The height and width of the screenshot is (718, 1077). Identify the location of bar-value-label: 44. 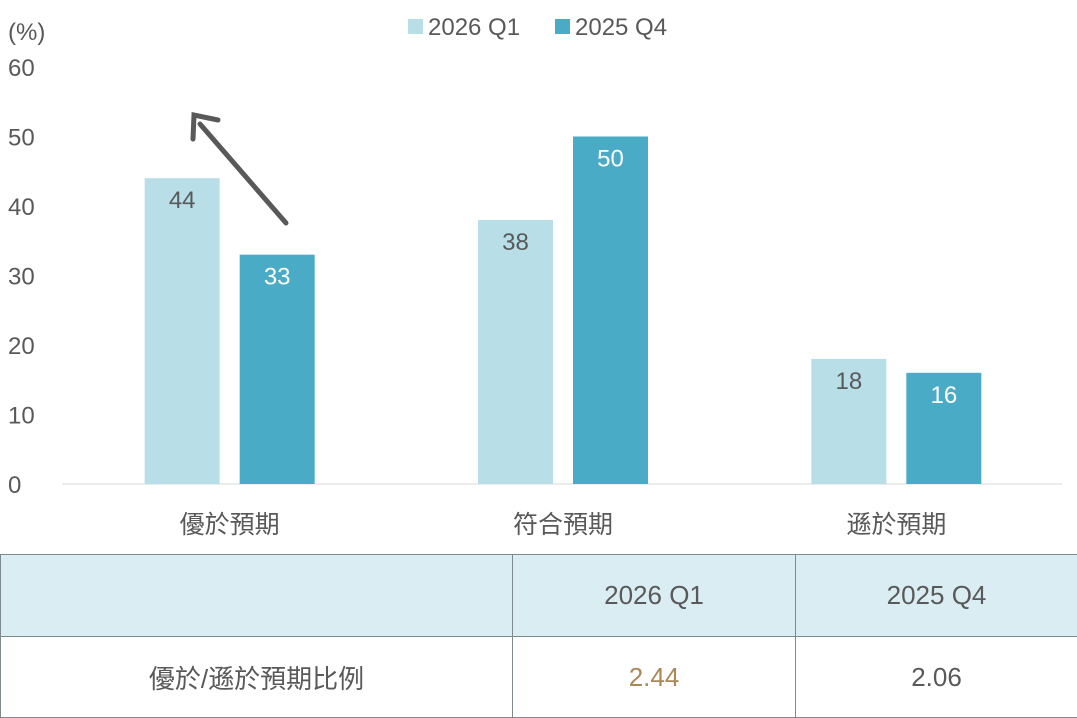
(182, 200).